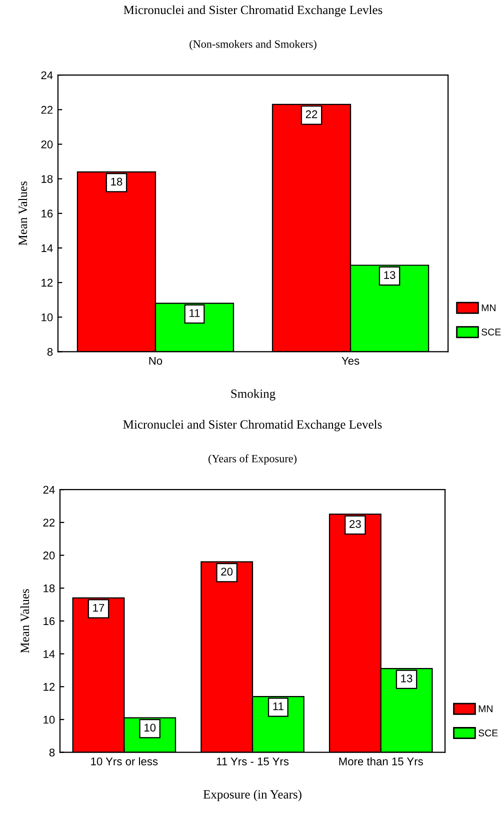  Describe the element at coordinates (312, 114) in the screenshot. I see `data-label: 22` at that location.